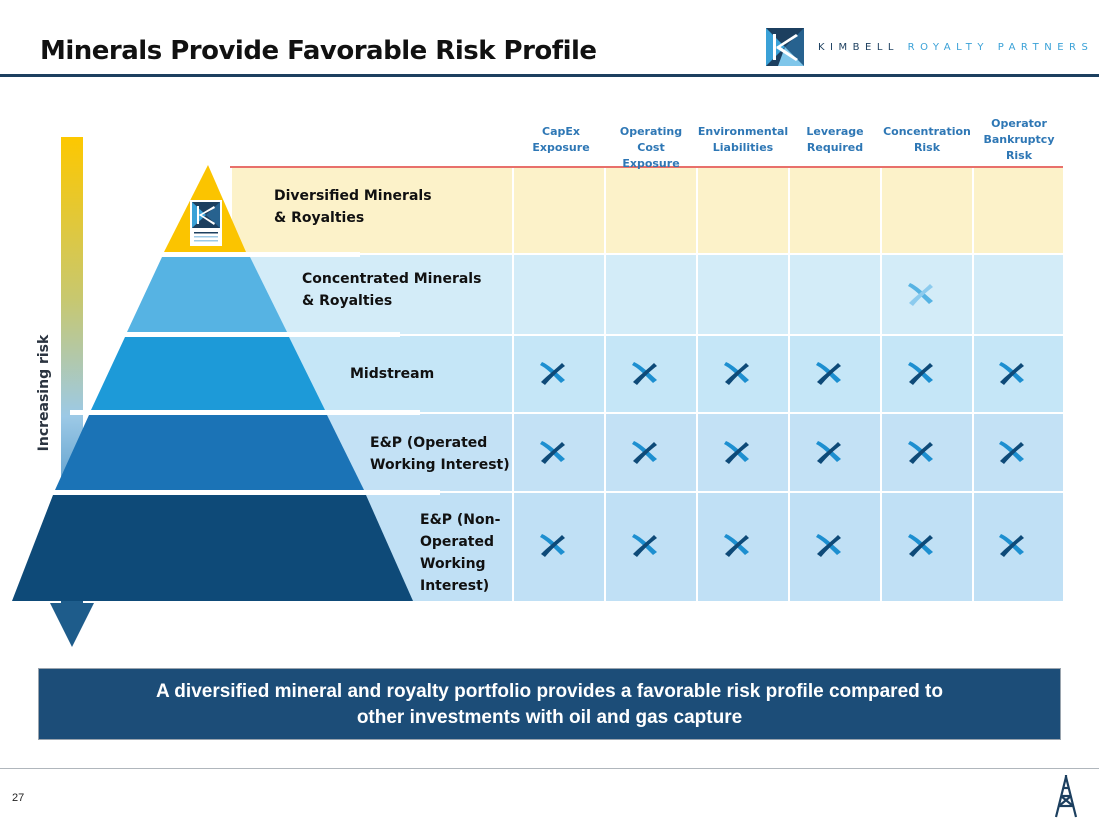  Describe the element at coordinates (206, 223) in the screenshot. I see `apex-logo` at that location.